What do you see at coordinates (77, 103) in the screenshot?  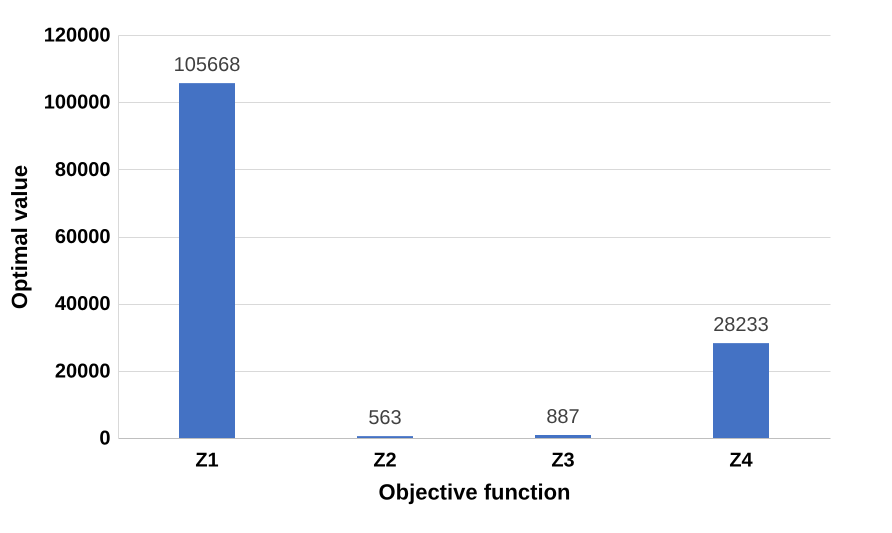 I see `y-tick-label: 100000` at bounding box center [77, 103].